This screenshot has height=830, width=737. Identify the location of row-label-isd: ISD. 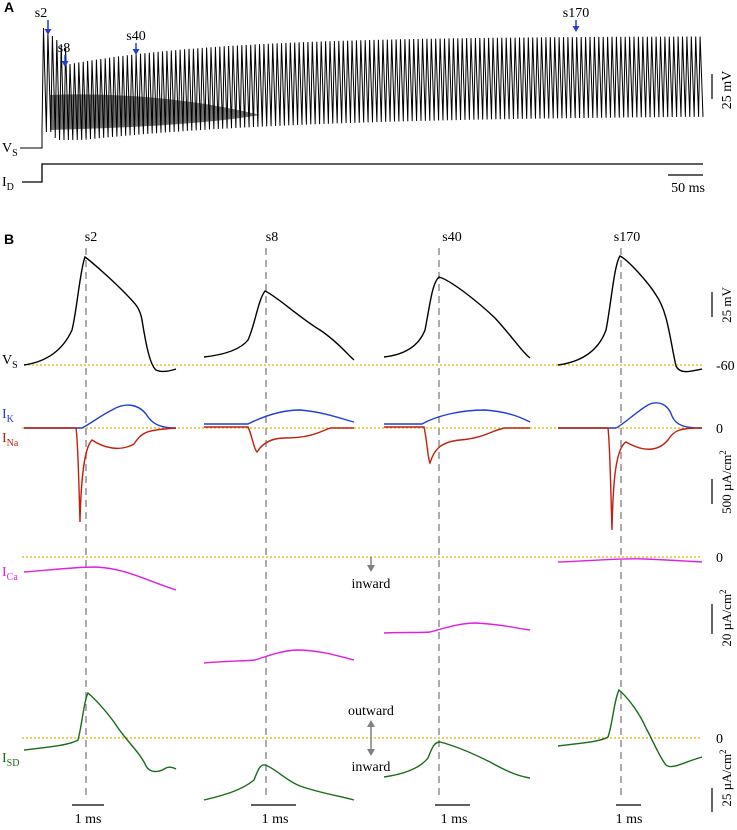
(10, 760).